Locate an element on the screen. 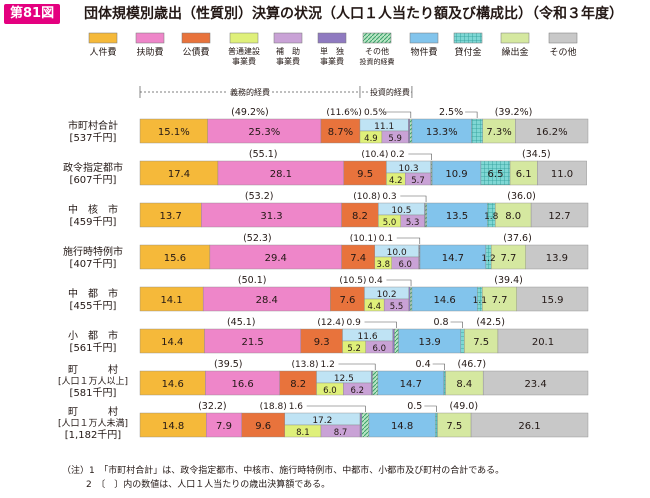  data-label: 11.0 is located at coordinates (562, 174).